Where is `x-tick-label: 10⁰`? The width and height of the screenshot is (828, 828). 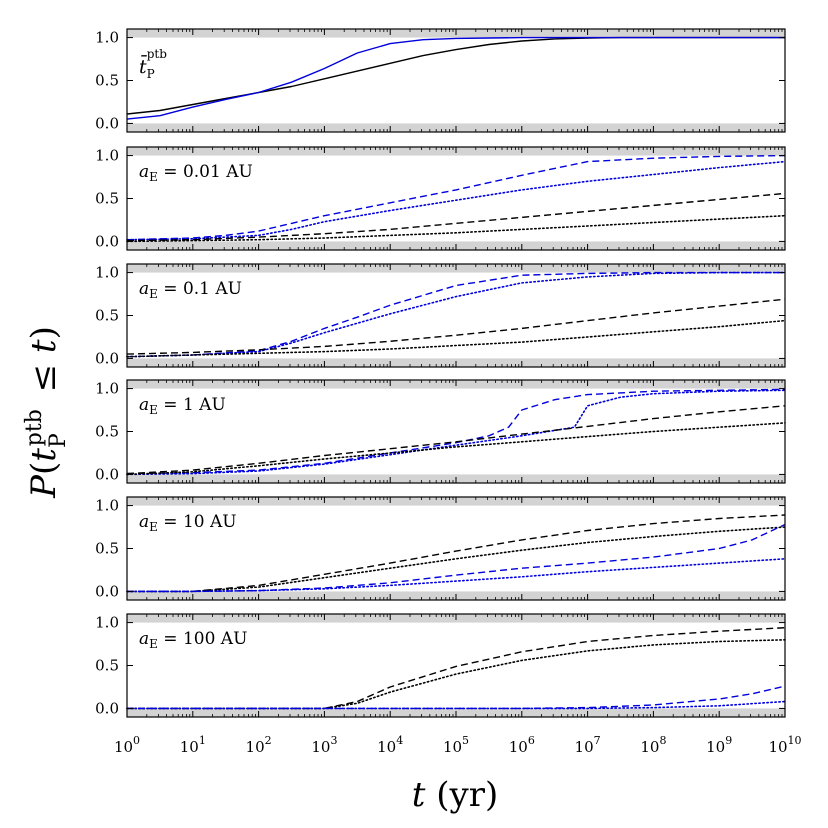 x-tick-label: 10⁰ is located at coordinates (127, 745).